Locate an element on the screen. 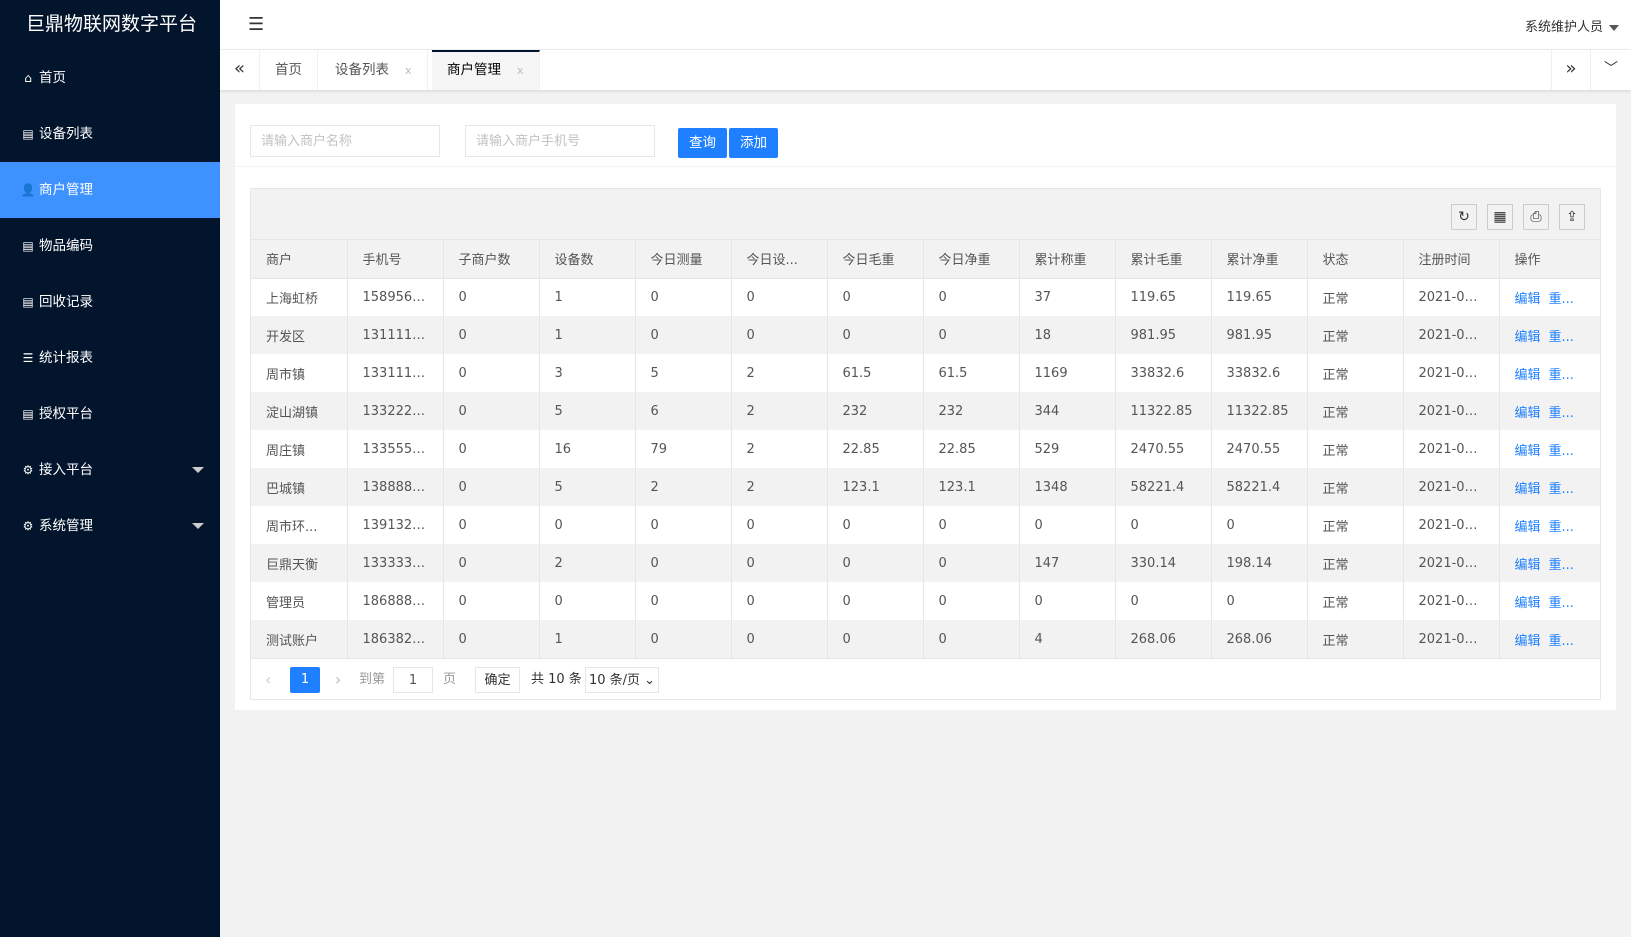  tab-home: 首页 is located at coordinates (289, 70).